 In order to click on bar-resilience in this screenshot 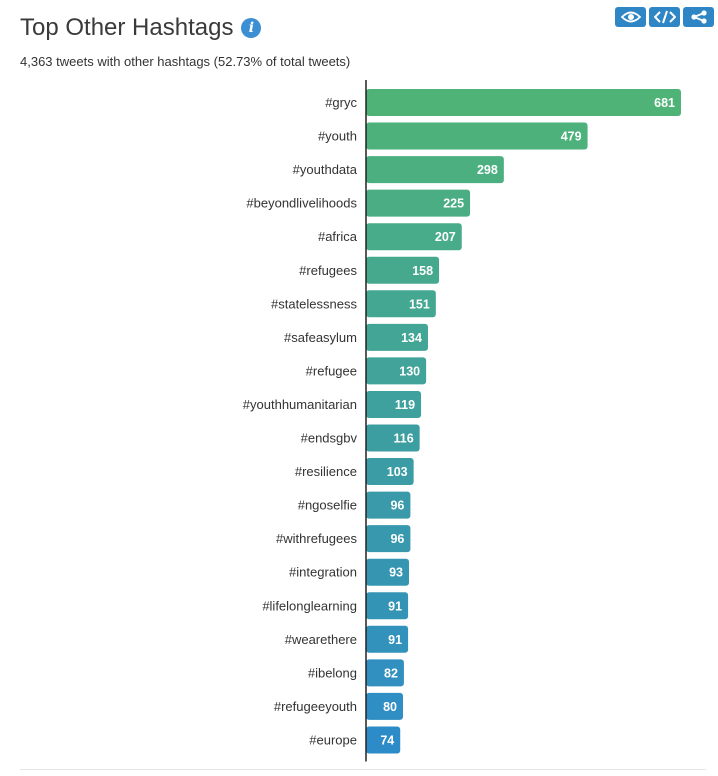, I will do `click(390, 472)`.